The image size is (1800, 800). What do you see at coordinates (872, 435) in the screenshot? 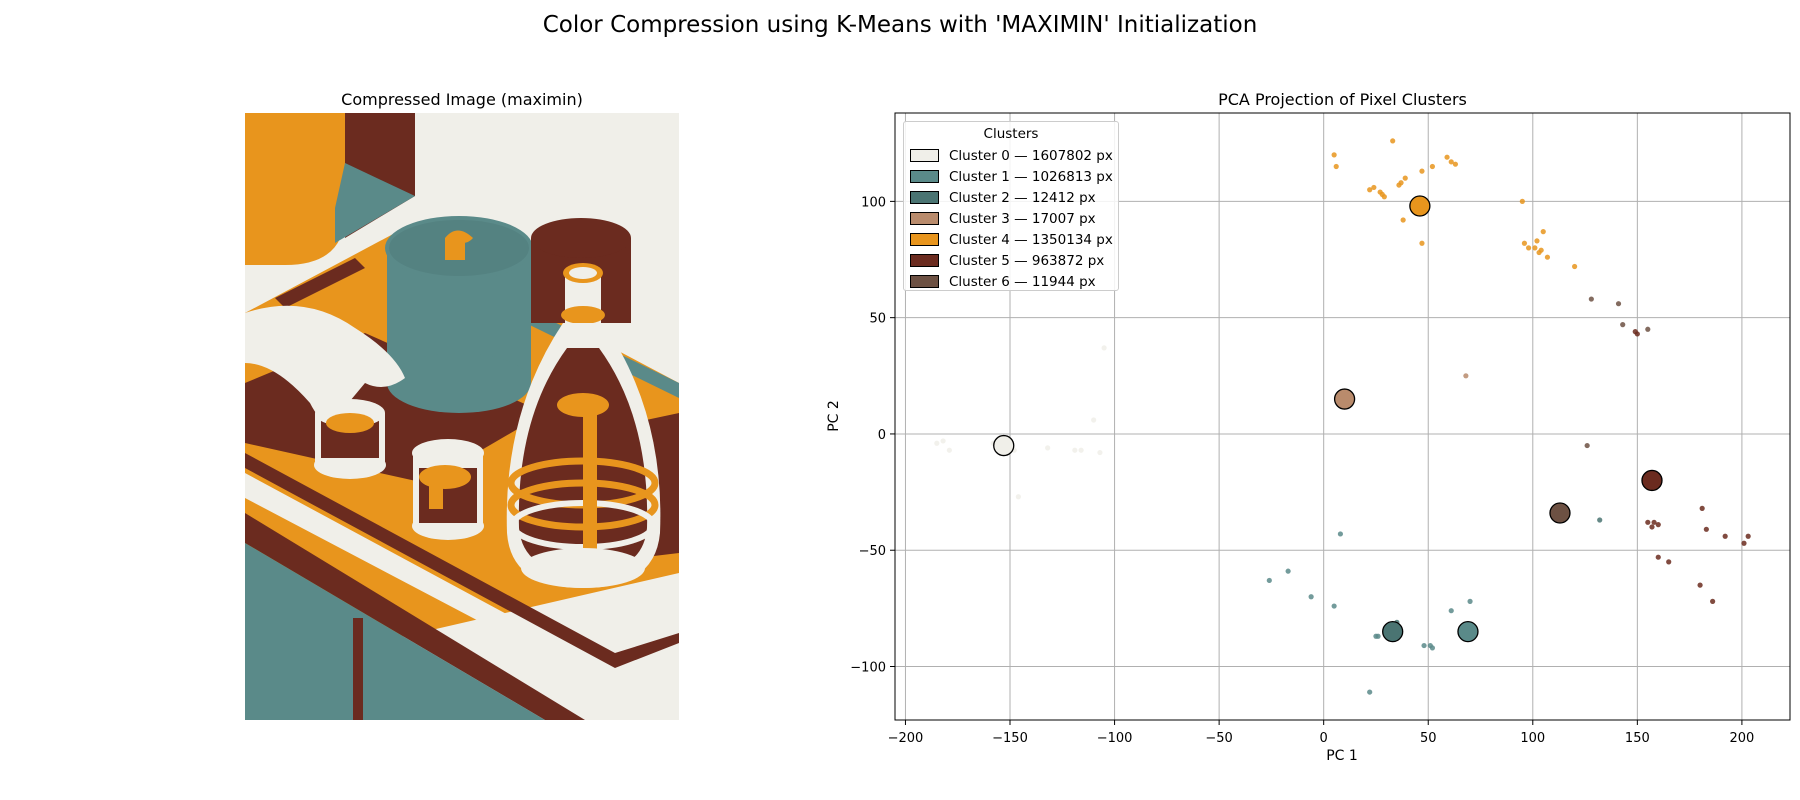
I see `y-axis-ticks: −100 −50 0 50 100` at bounding box center [872, 435].